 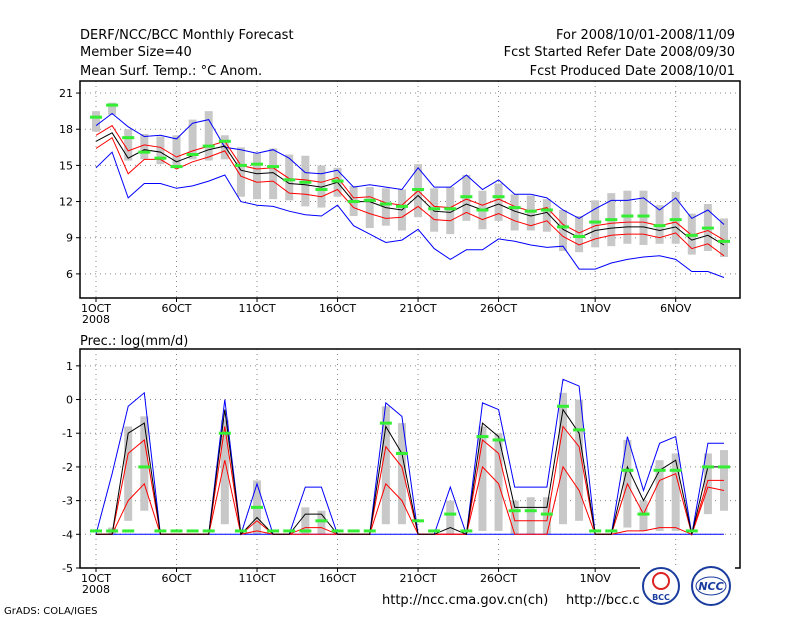 I want to click on forecast-period: For 2008/10/01-2008/11/09, so click(x=645, y=35).